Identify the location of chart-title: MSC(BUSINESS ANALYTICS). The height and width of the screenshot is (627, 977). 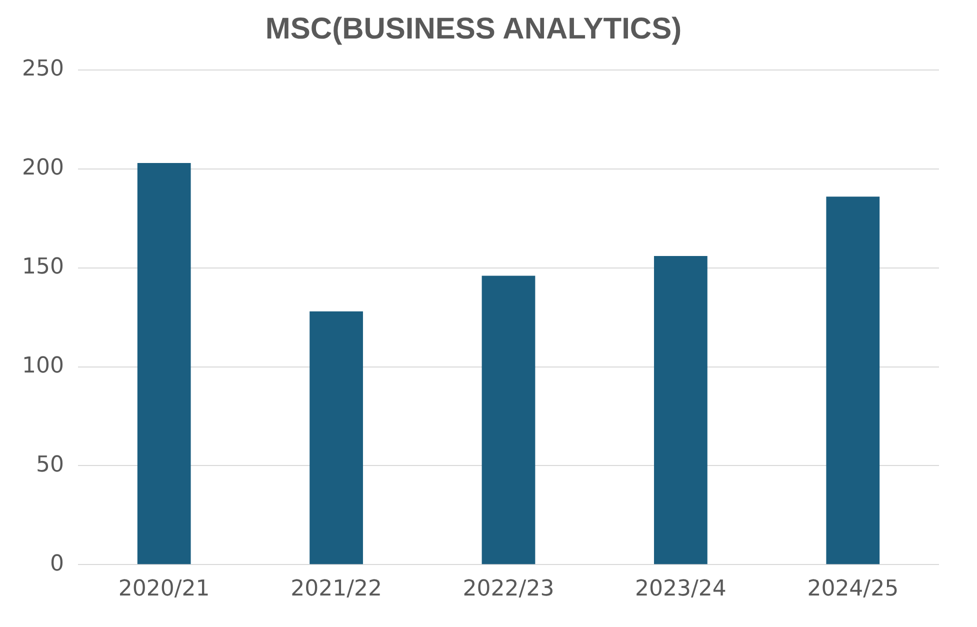
(473, 29).